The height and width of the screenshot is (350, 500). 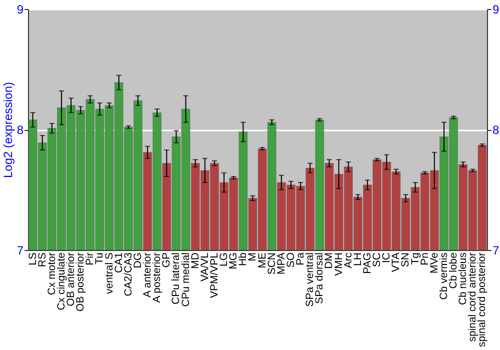 What do you see at coordinates (454, 270) in the screenshot?
I see `x-tick-label: Cb lobe` at bounding box center [454, 270].